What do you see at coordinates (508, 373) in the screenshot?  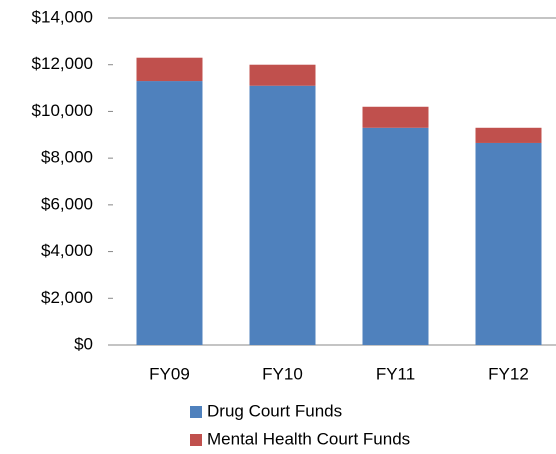 I see `x-tick-label: FY12` at bounding box center [508, 373].